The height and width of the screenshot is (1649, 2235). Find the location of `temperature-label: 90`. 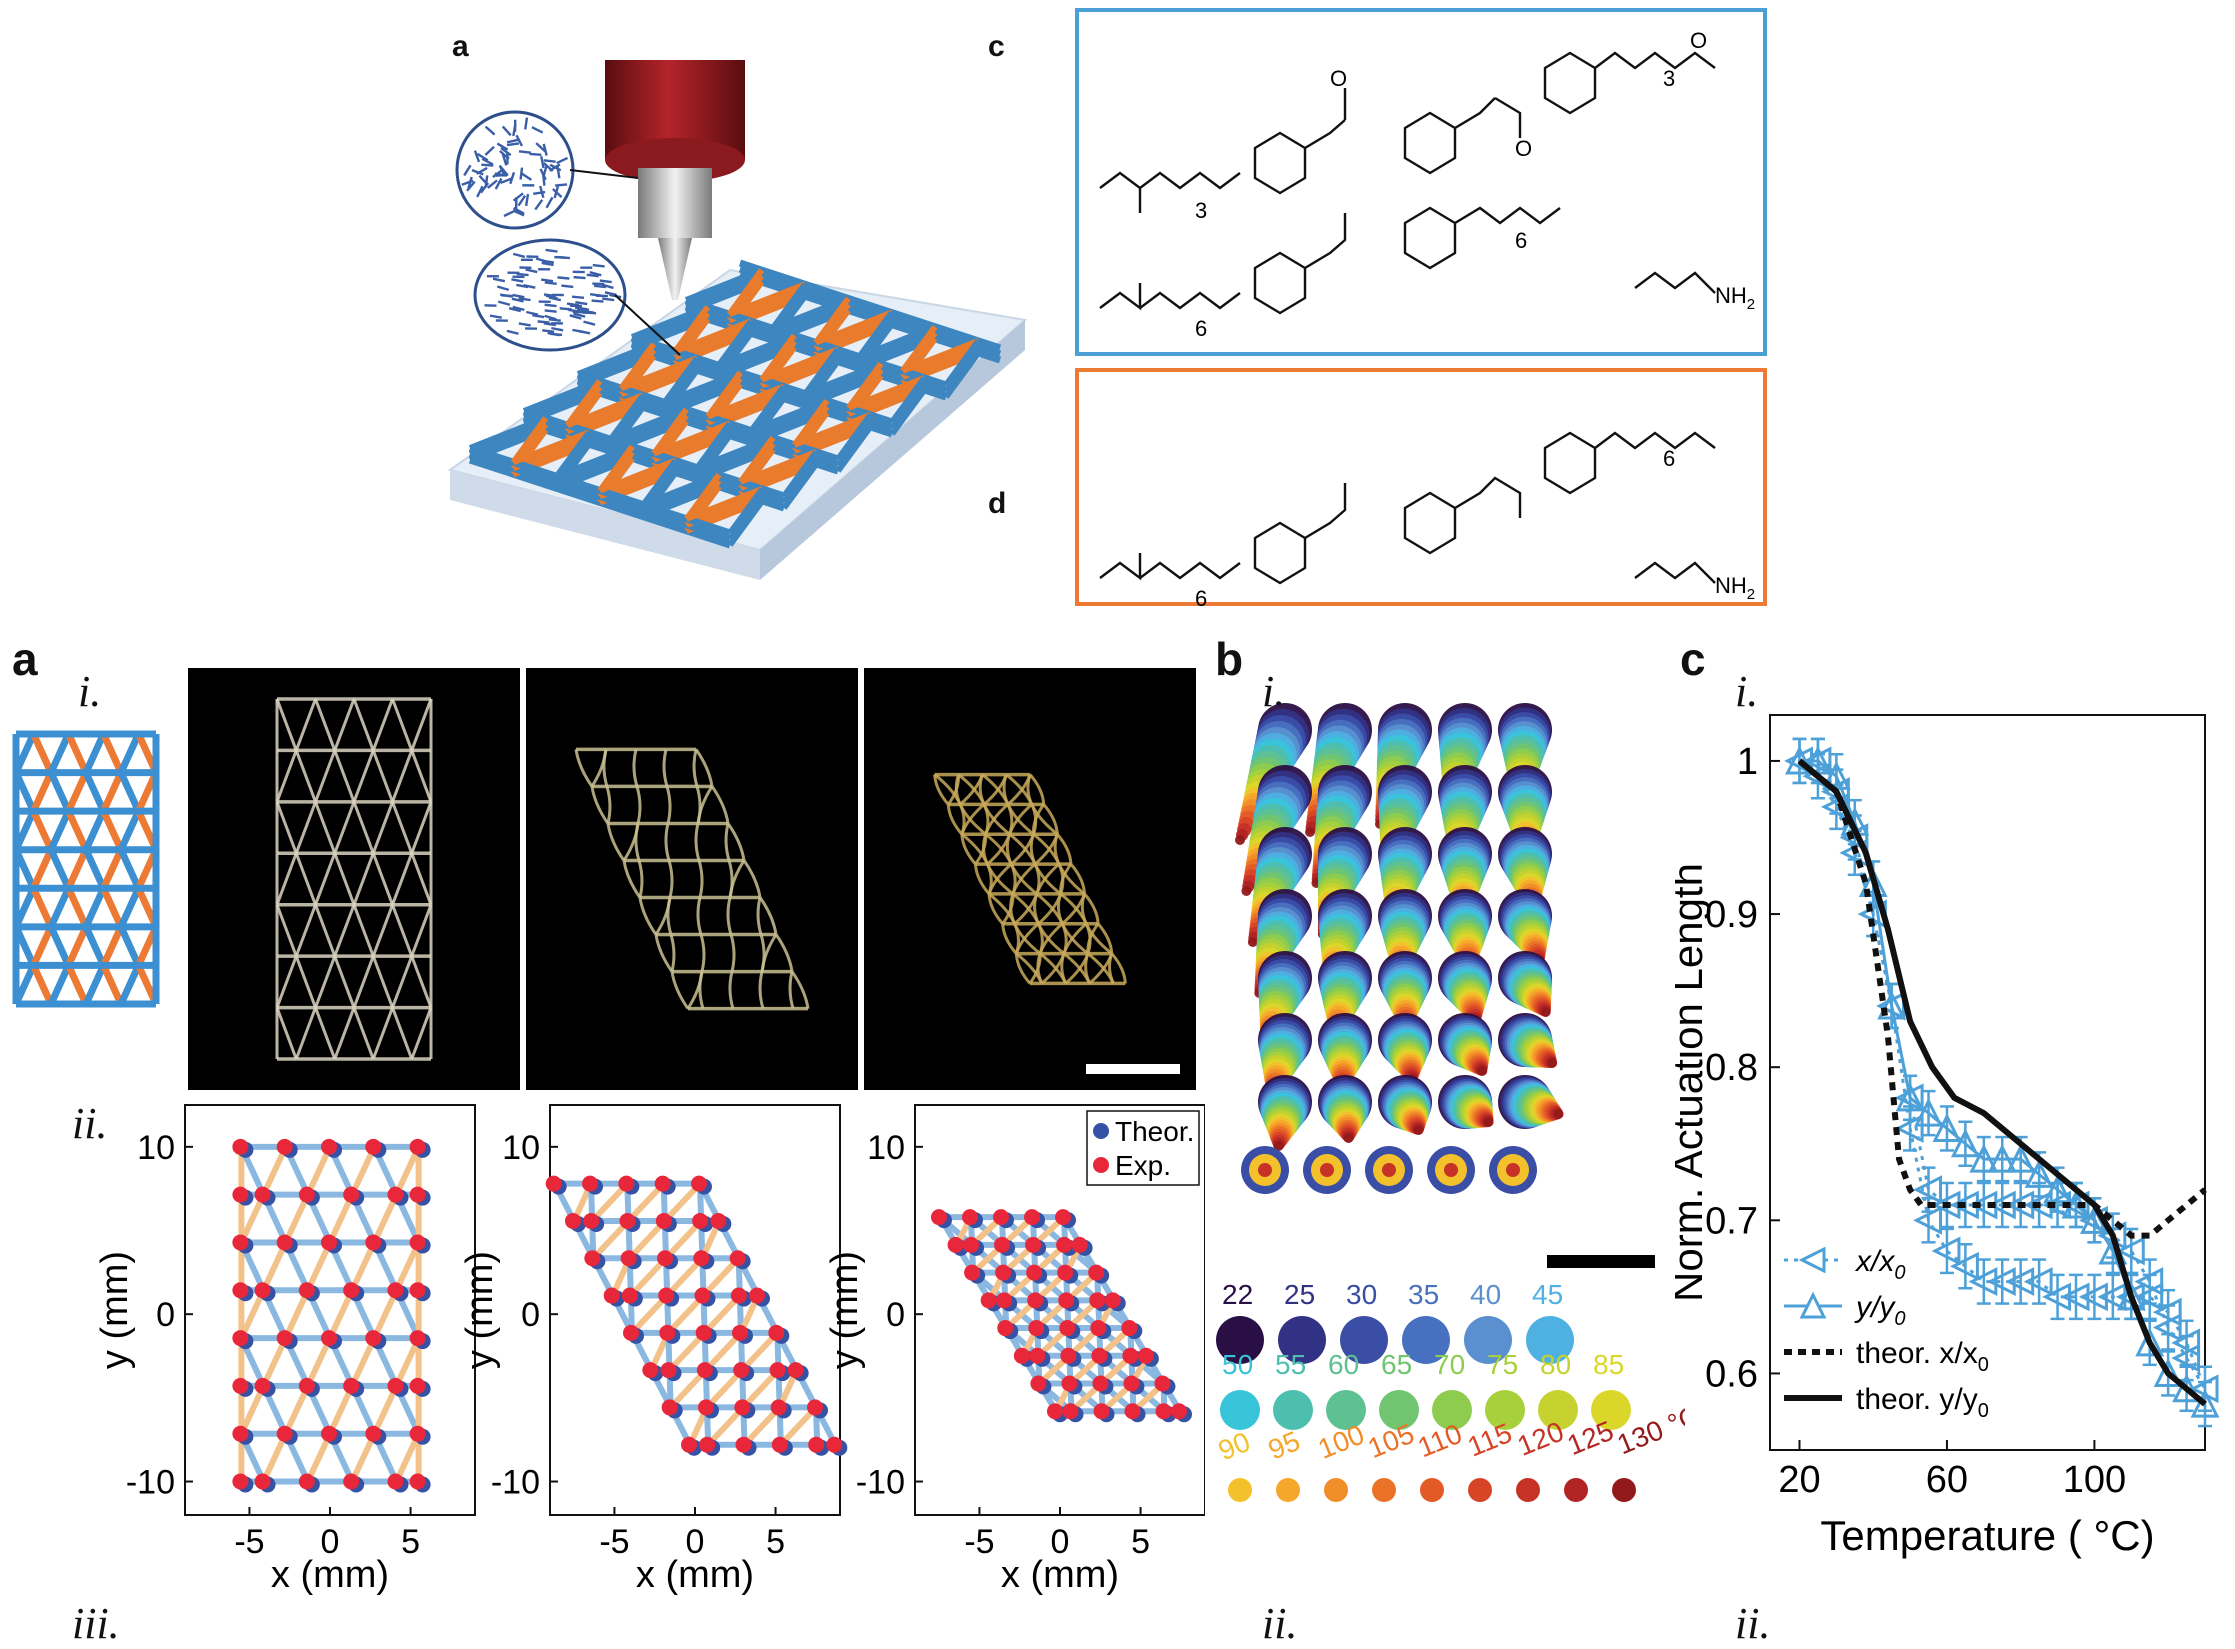

temperature-label: 90 is located at coordinates (1234, 1446).